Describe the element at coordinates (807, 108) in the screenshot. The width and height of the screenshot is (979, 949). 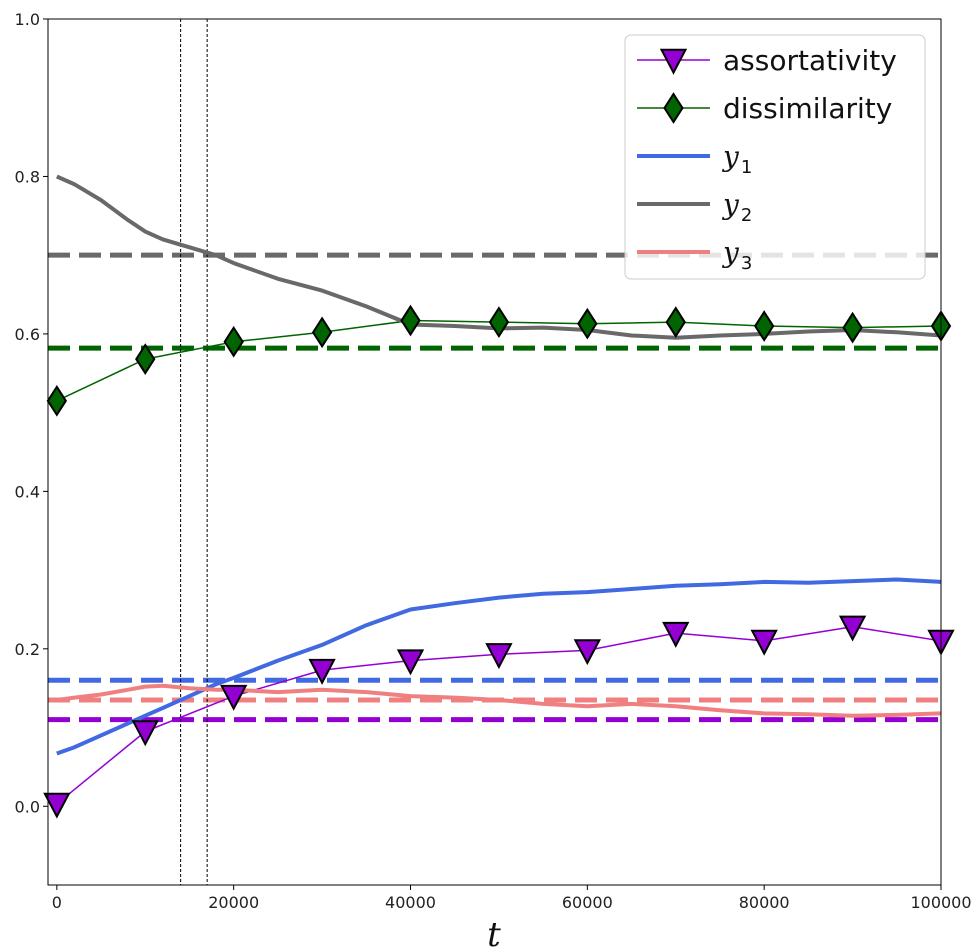
I see `legend-label-dissimilarity: dissimilarity` at that location.